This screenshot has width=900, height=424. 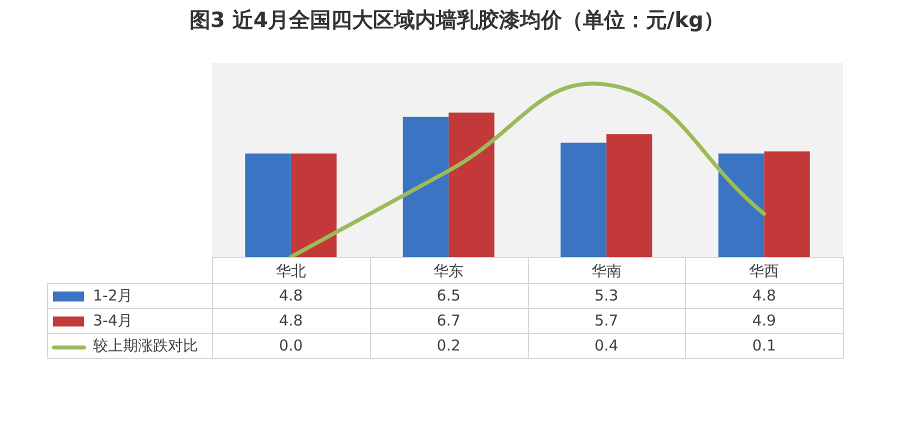 I want to click on x-tick-label: 华北, so click(x=291, y=271).